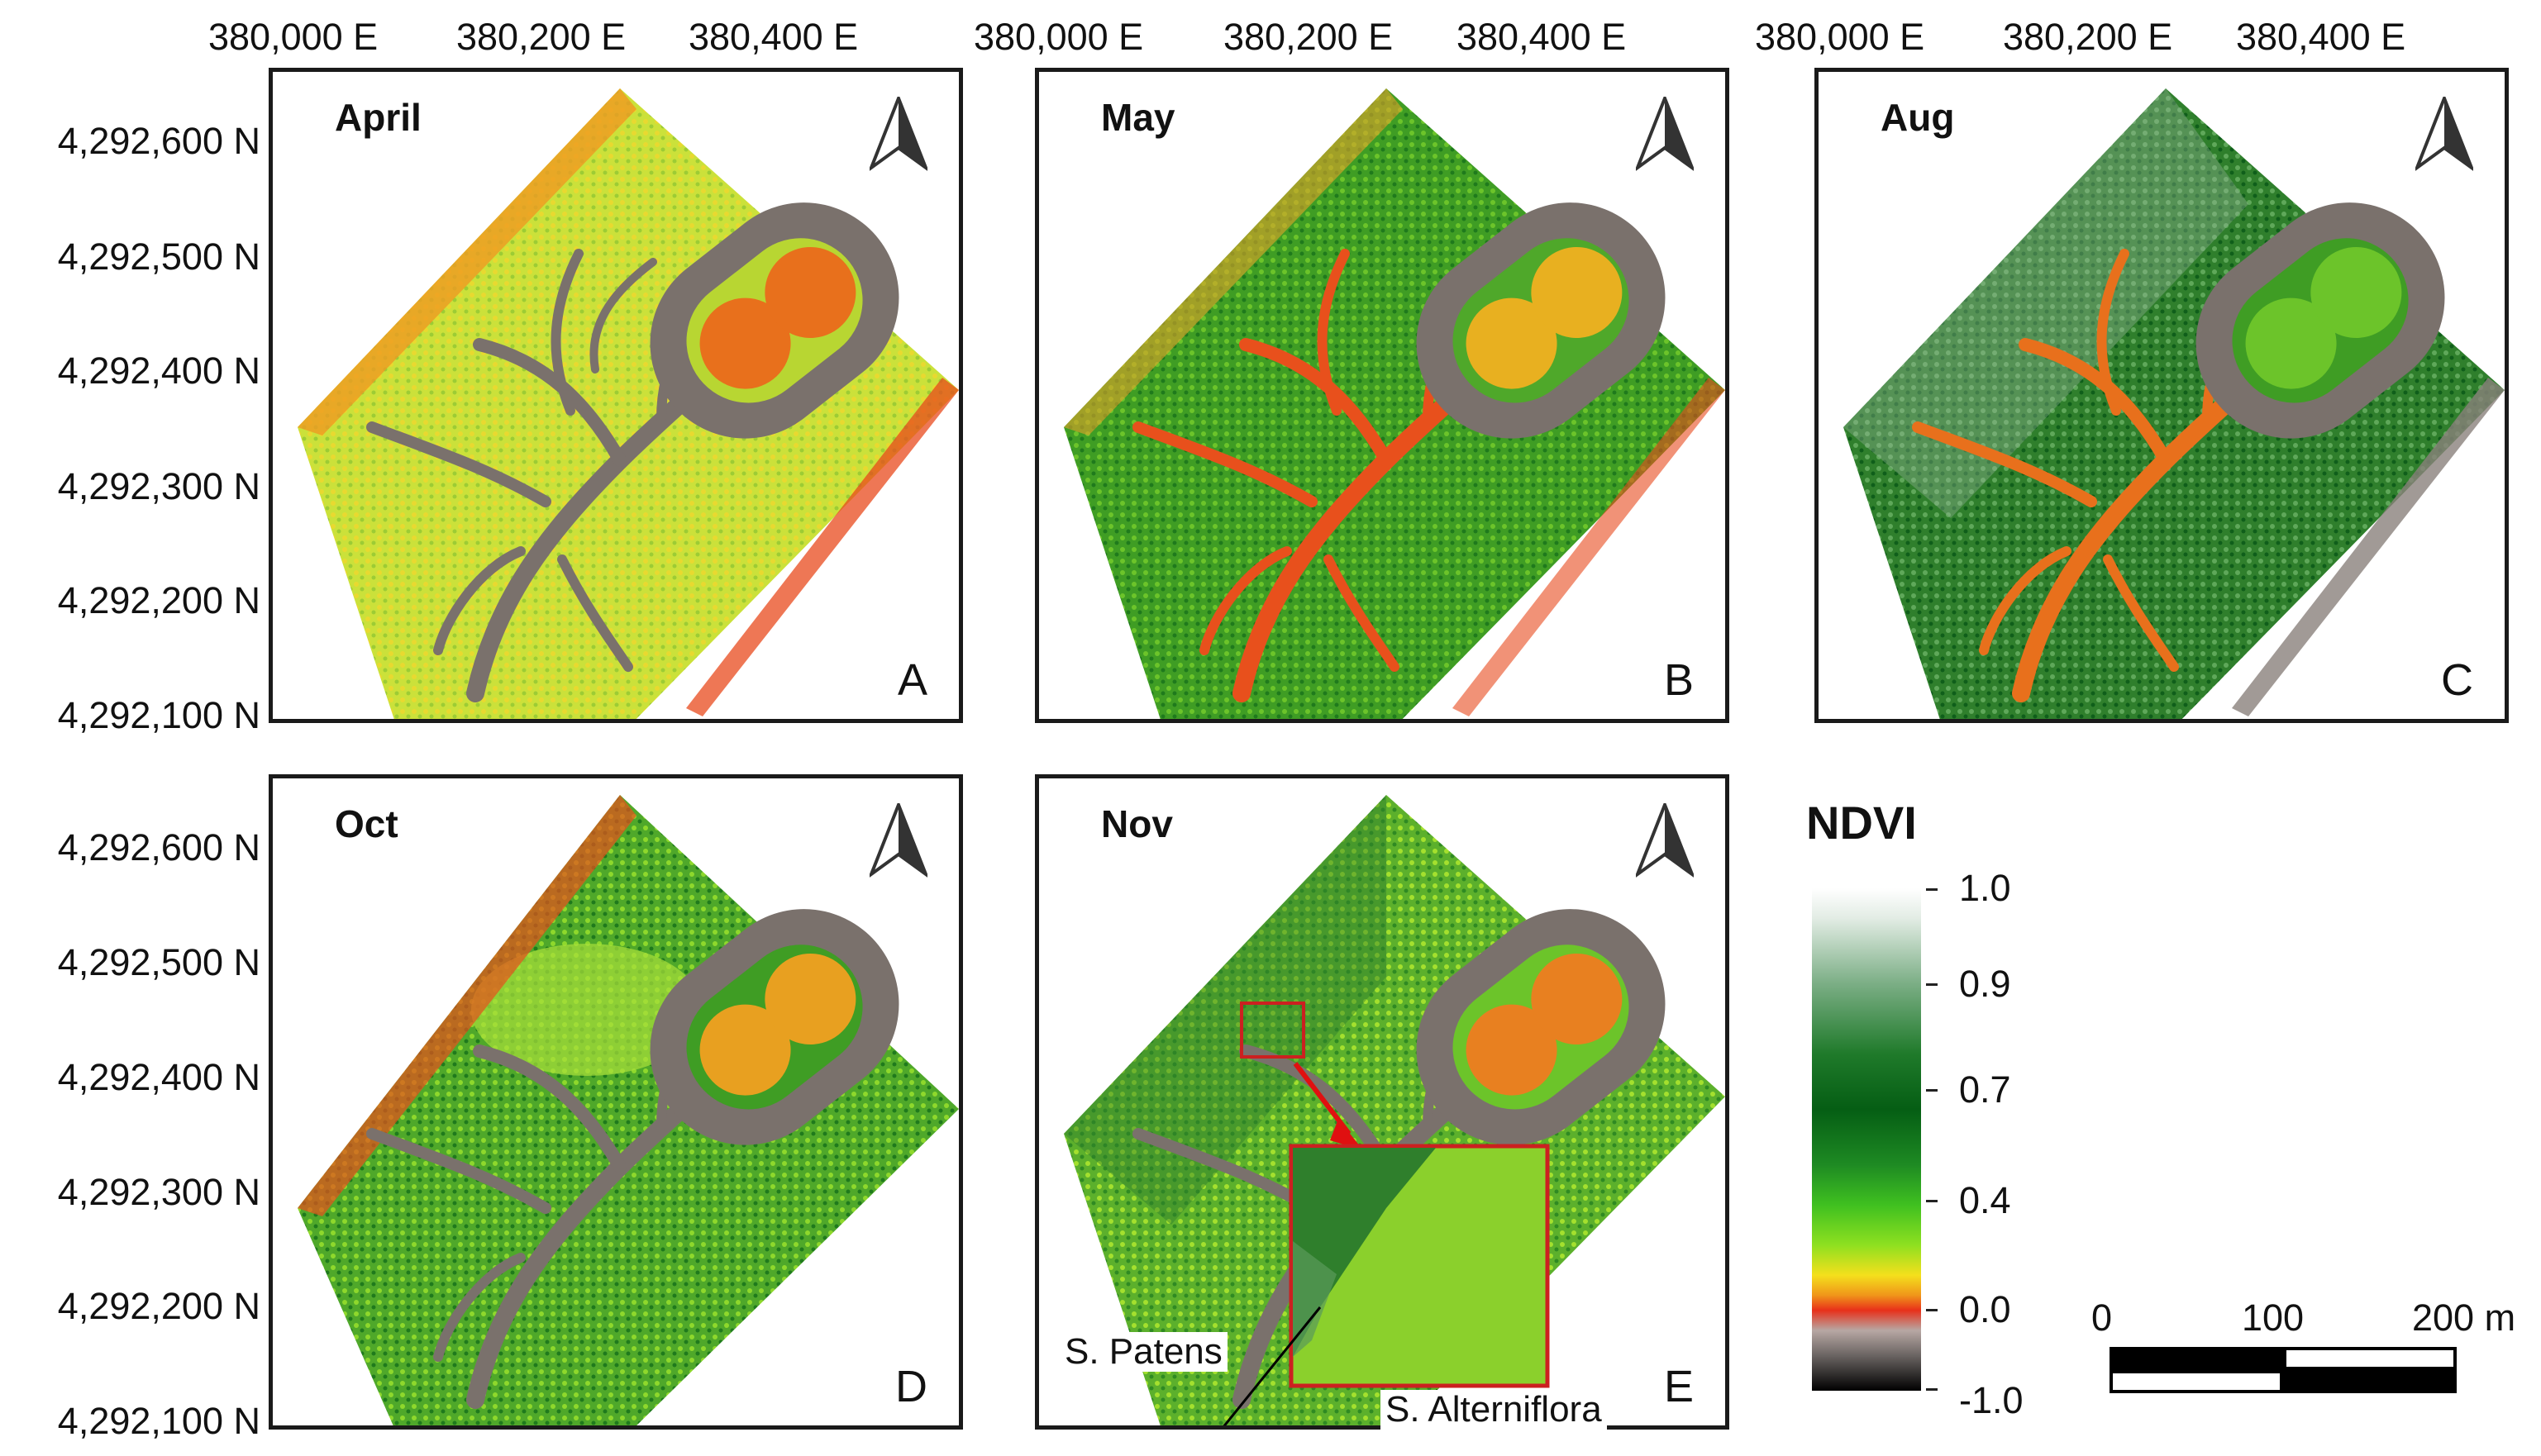 This screenshot has height=1456, width=2541. What do you see at coordinates (1840, 37) in the screenshot?
I see `x-label-c-1: 380,000 E` at bounding box center [1840, 37].